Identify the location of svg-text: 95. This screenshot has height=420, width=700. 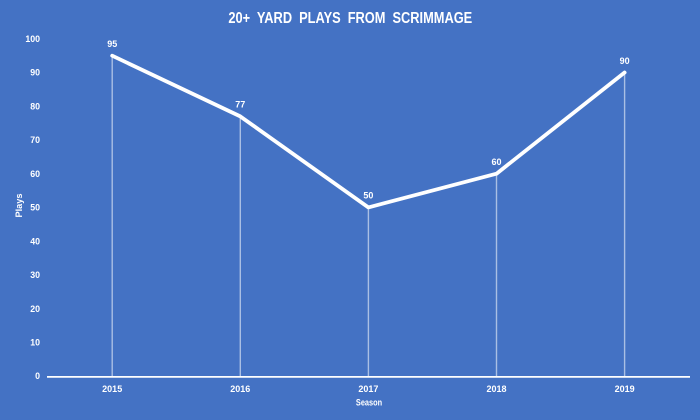
(112, 44).